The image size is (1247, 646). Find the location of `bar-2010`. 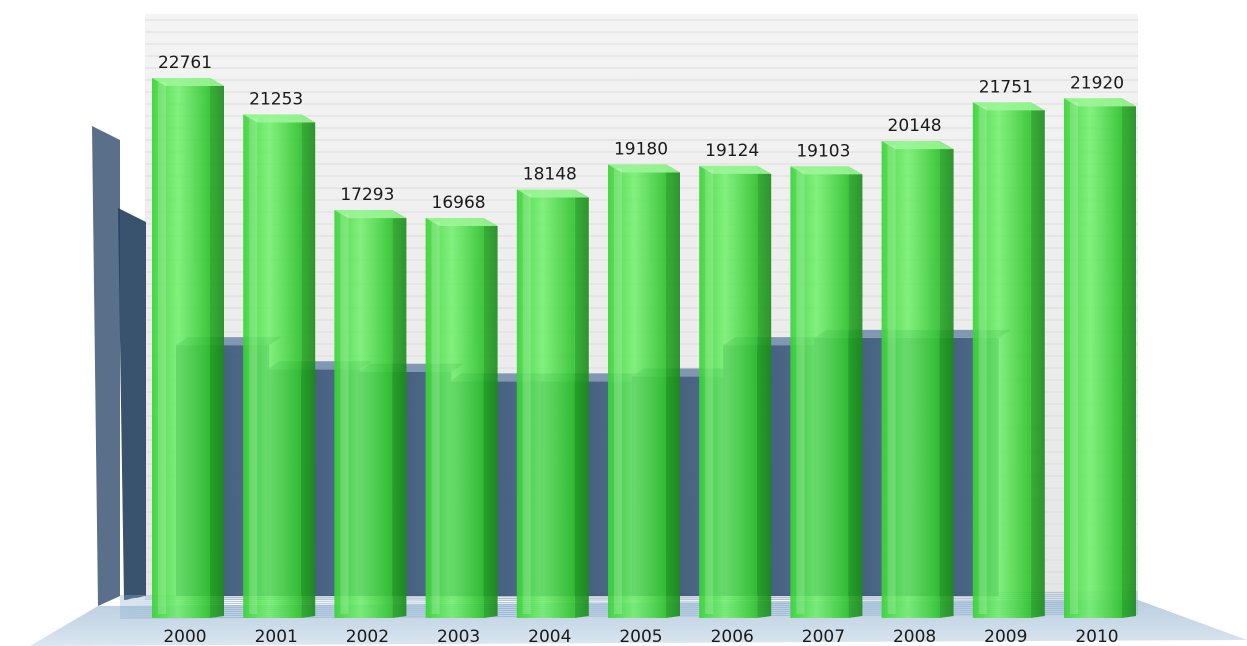

bar-2010 is located at coordinates (1100, 358).